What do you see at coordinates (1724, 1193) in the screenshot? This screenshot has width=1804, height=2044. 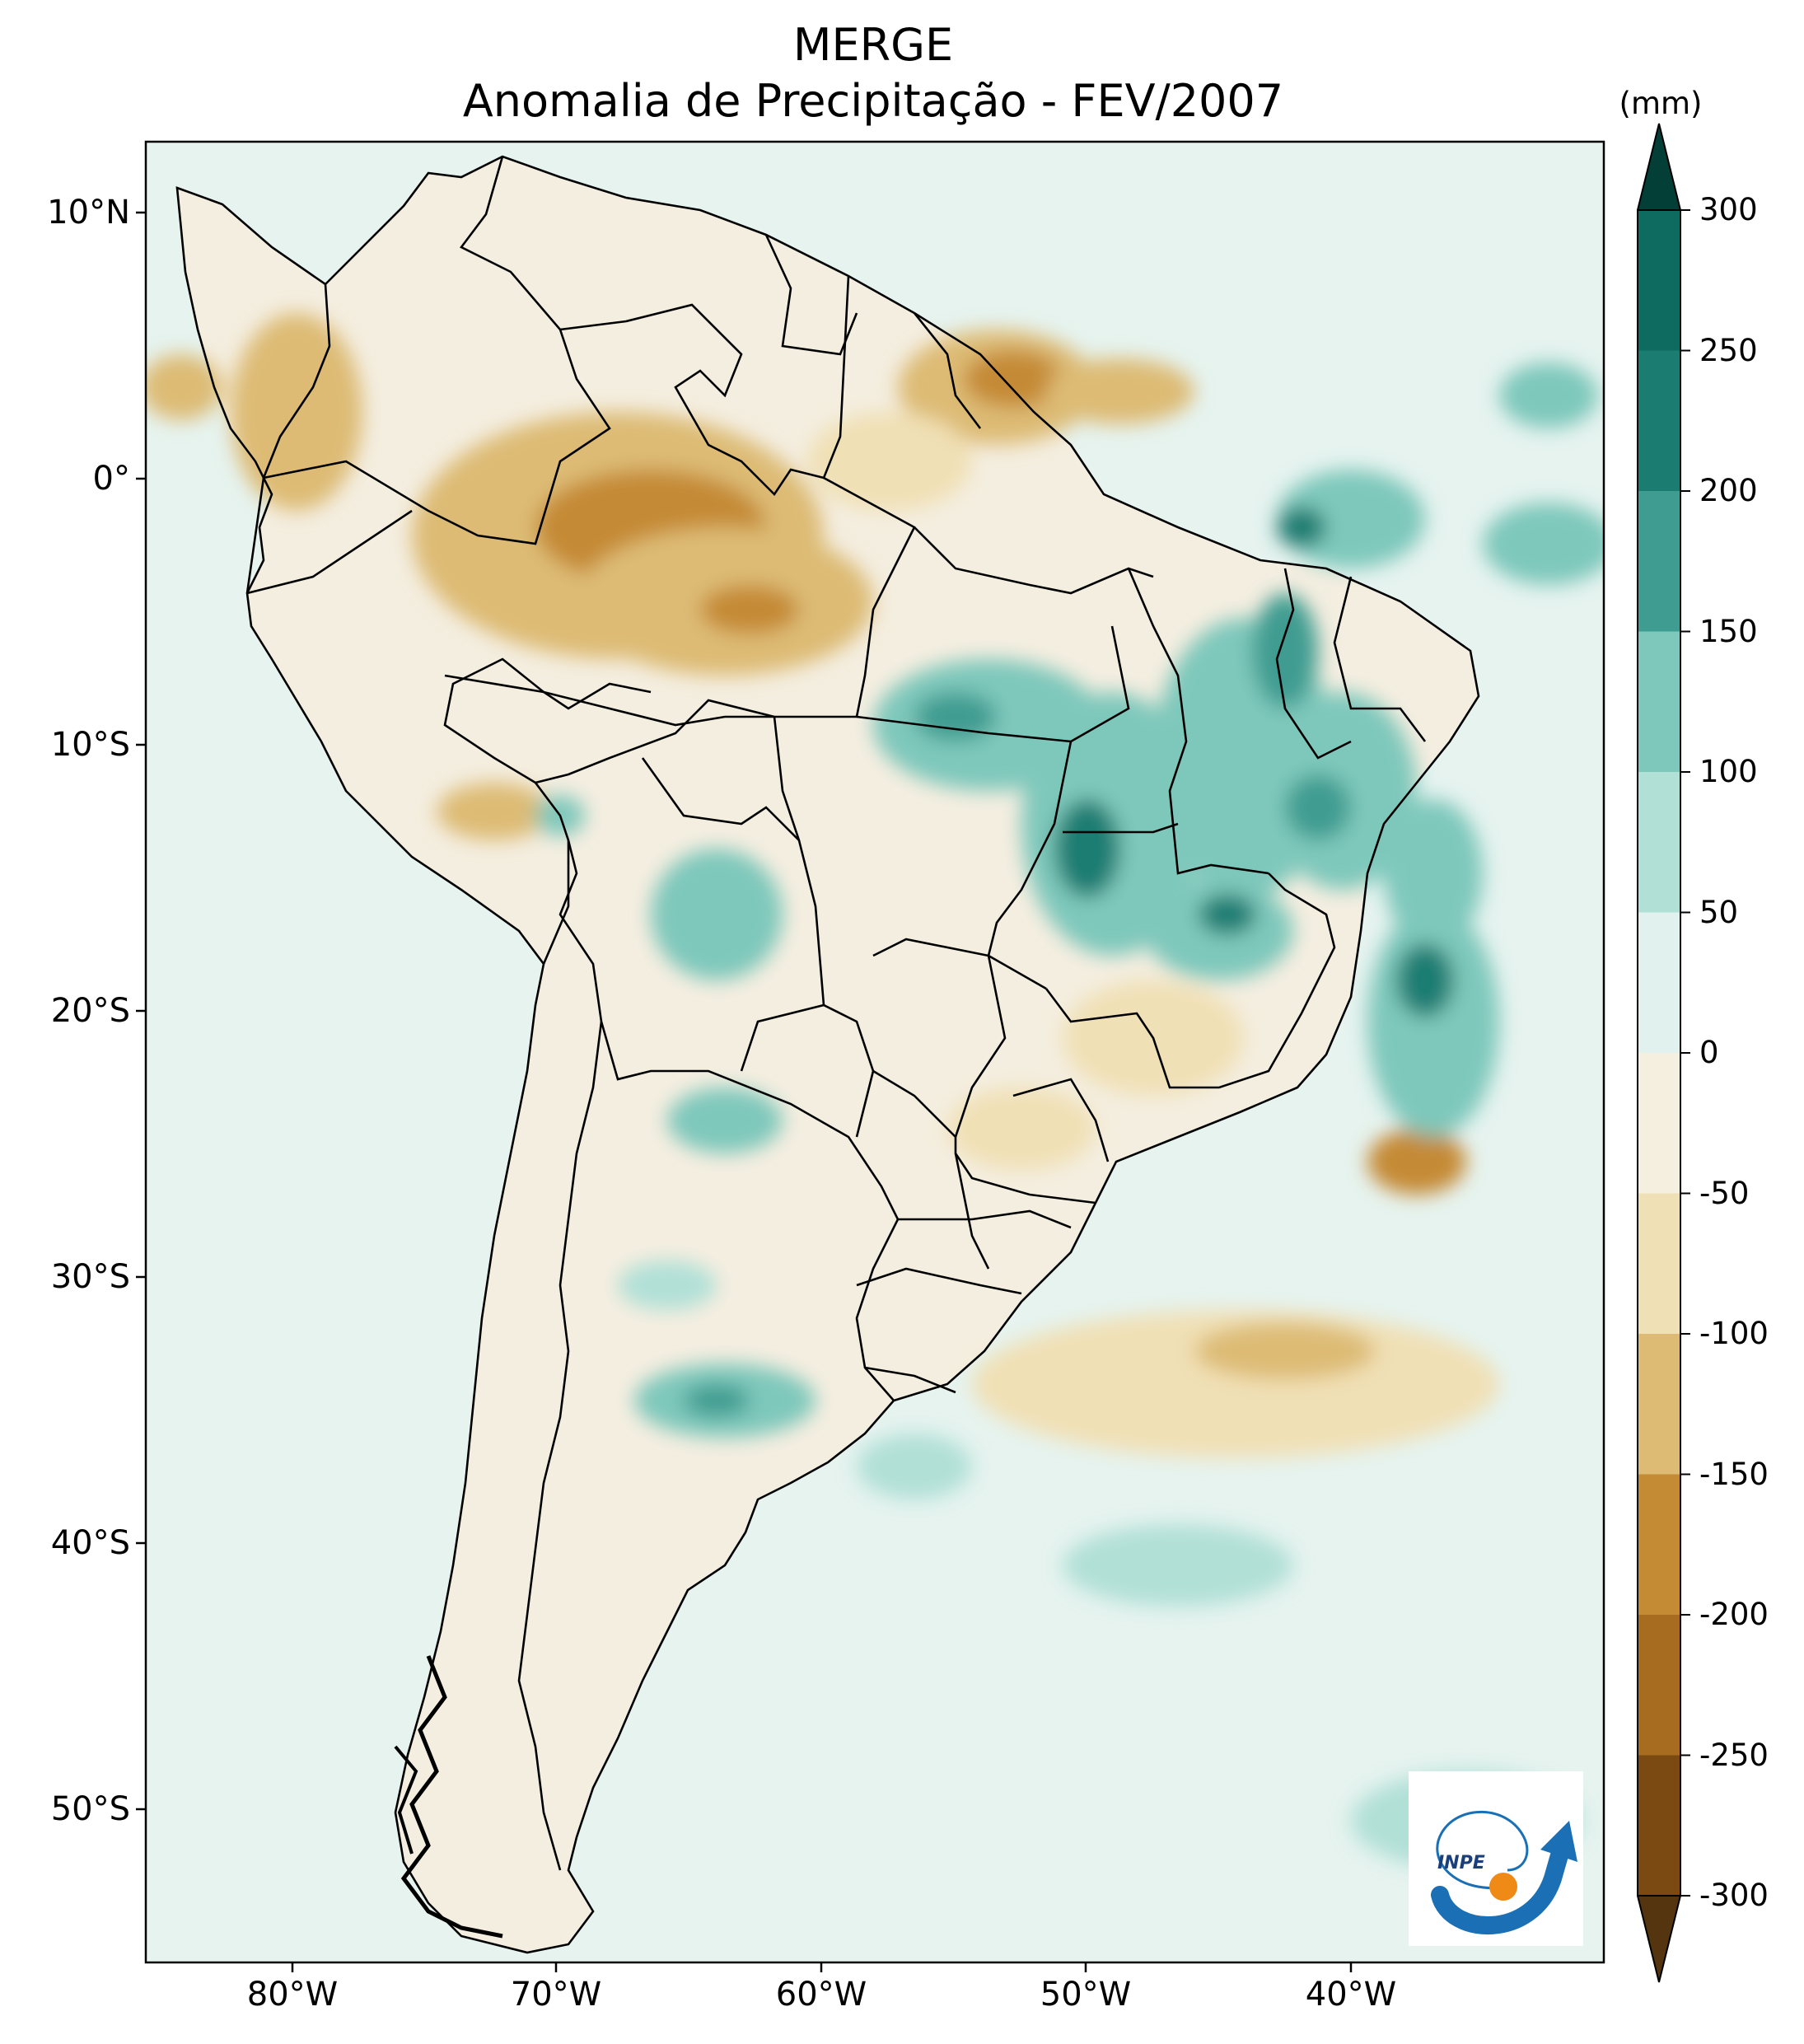 I see `colorbar-tick-label: -50` at bounding box center [1724, 1193].